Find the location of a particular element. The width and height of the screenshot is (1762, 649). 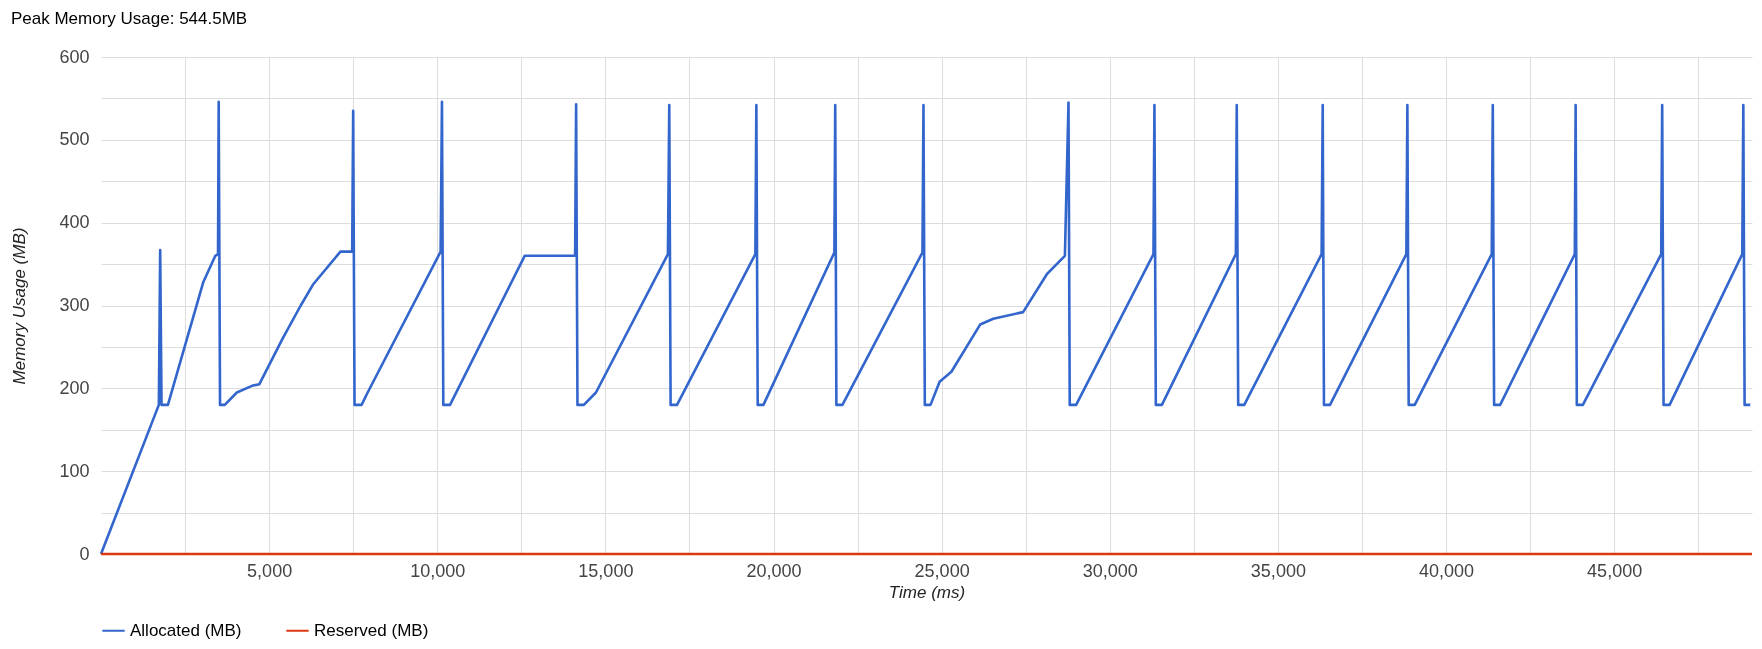

x-tick-label: 15,000 is located at coordinates (606, 570).